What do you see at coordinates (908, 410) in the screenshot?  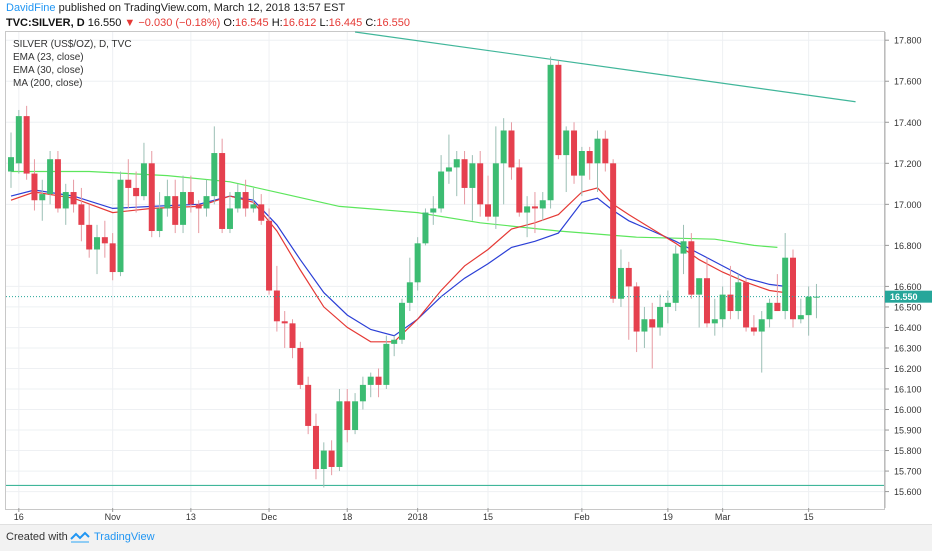 I see `price-tick-label: 16.000` at bounding box center [908, 410].